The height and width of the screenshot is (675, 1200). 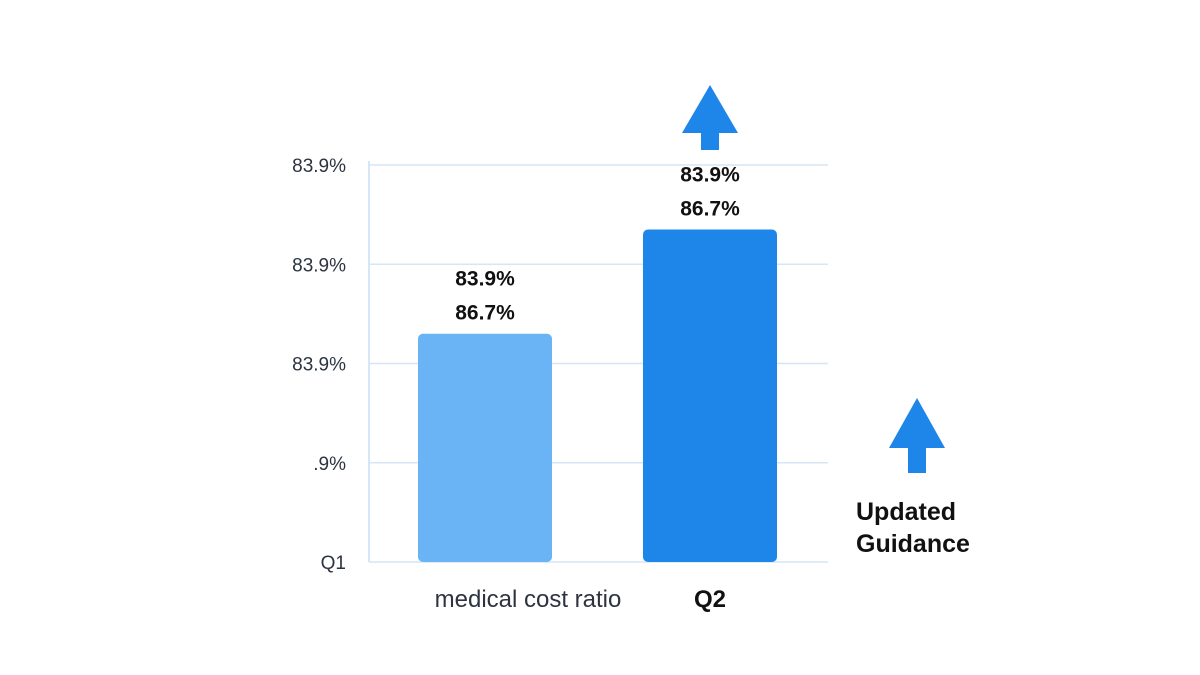 I want to click on annotation-line-2: Guidance, so click(x=913, y=544).